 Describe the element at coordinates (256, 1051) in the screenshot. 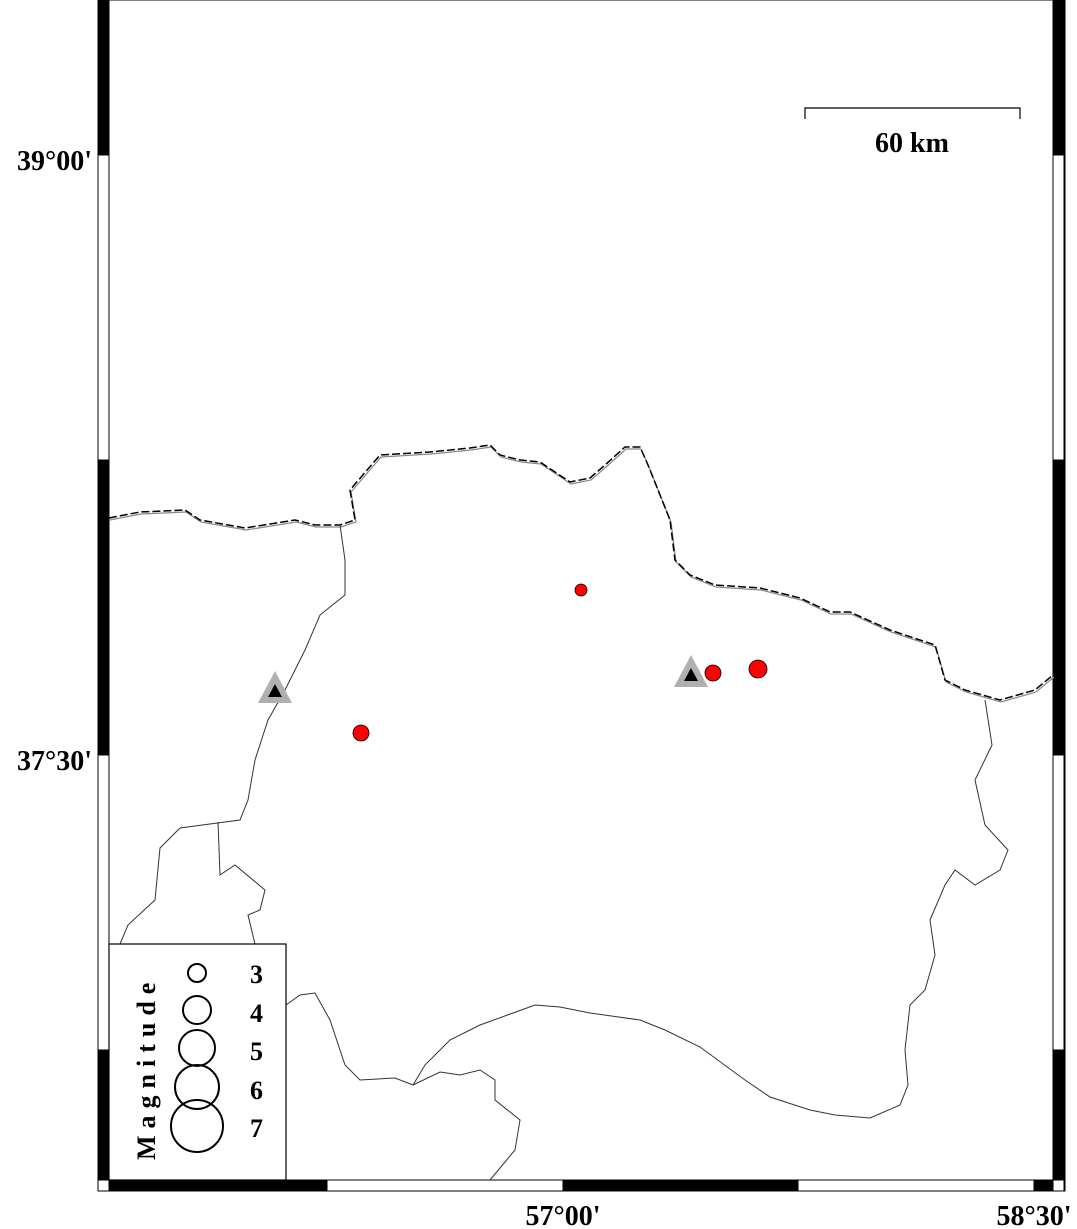

I see `legend-mag-5: 5` at that location.